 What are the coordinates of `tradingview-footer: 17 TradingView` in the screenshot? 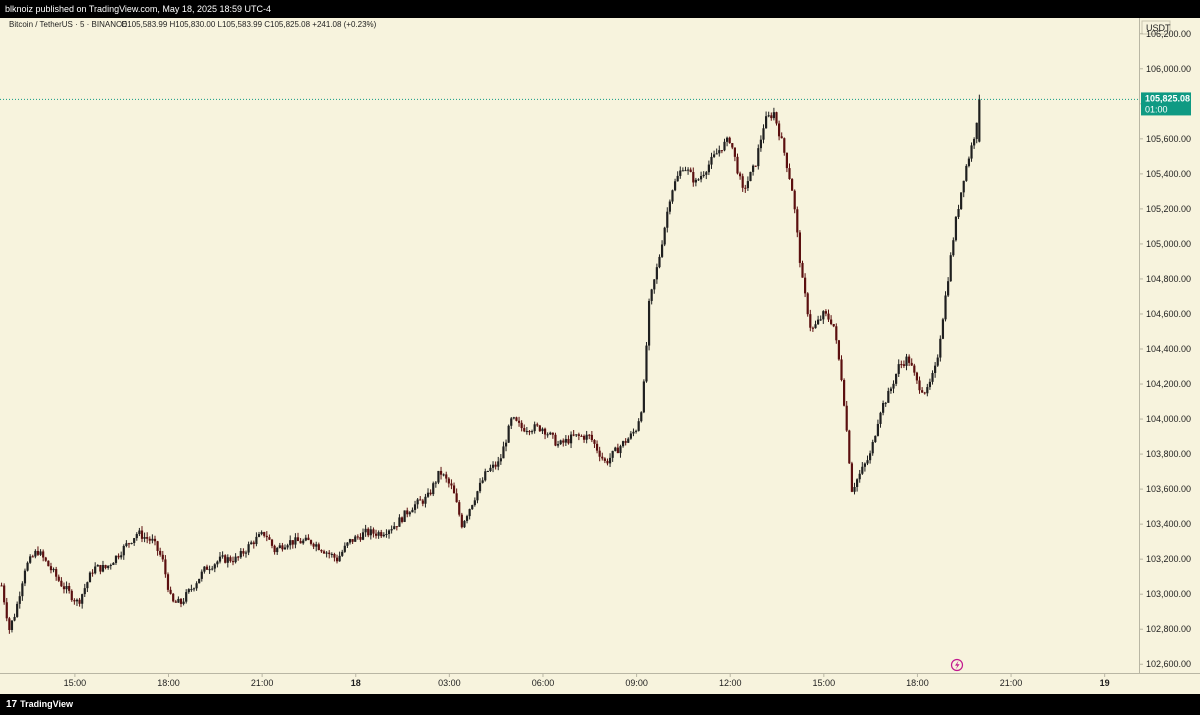 It's located at (600, 704).